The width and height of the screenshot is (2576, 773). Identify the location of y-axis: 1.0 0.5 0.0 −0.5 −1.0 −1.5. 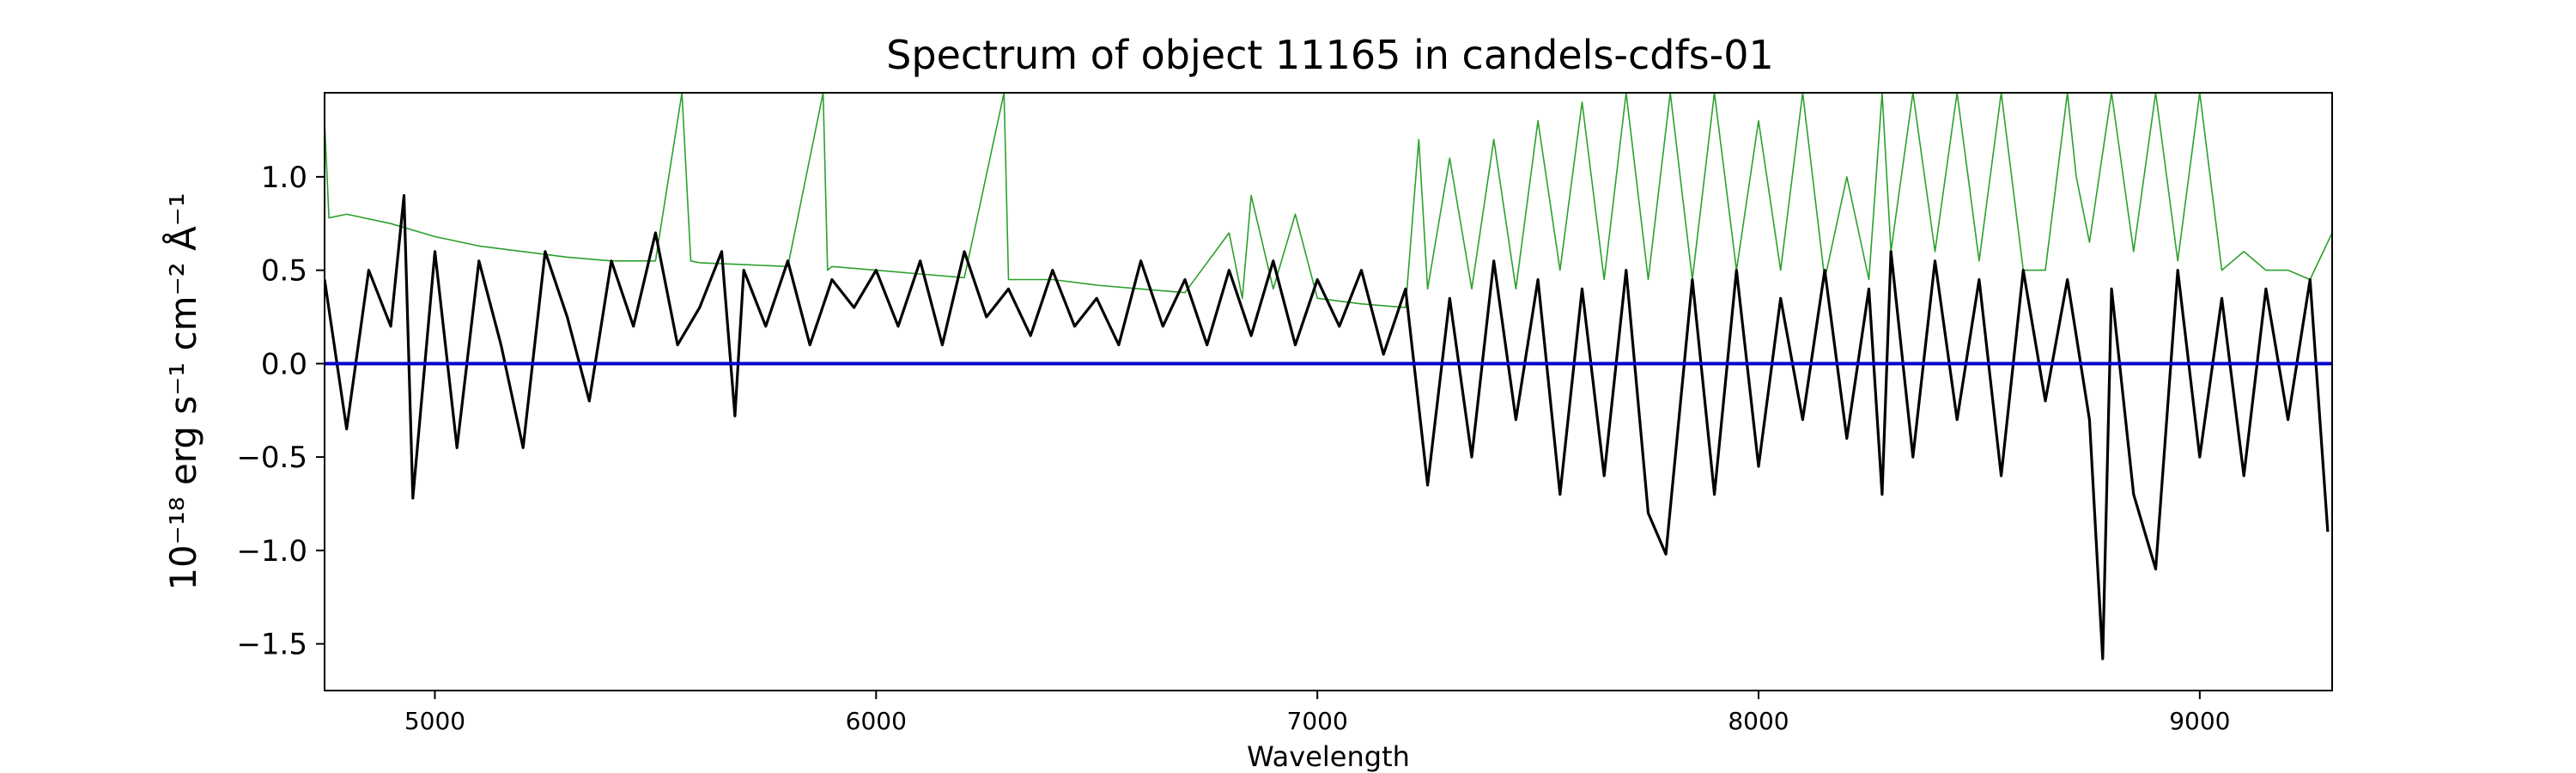
(280, 411).